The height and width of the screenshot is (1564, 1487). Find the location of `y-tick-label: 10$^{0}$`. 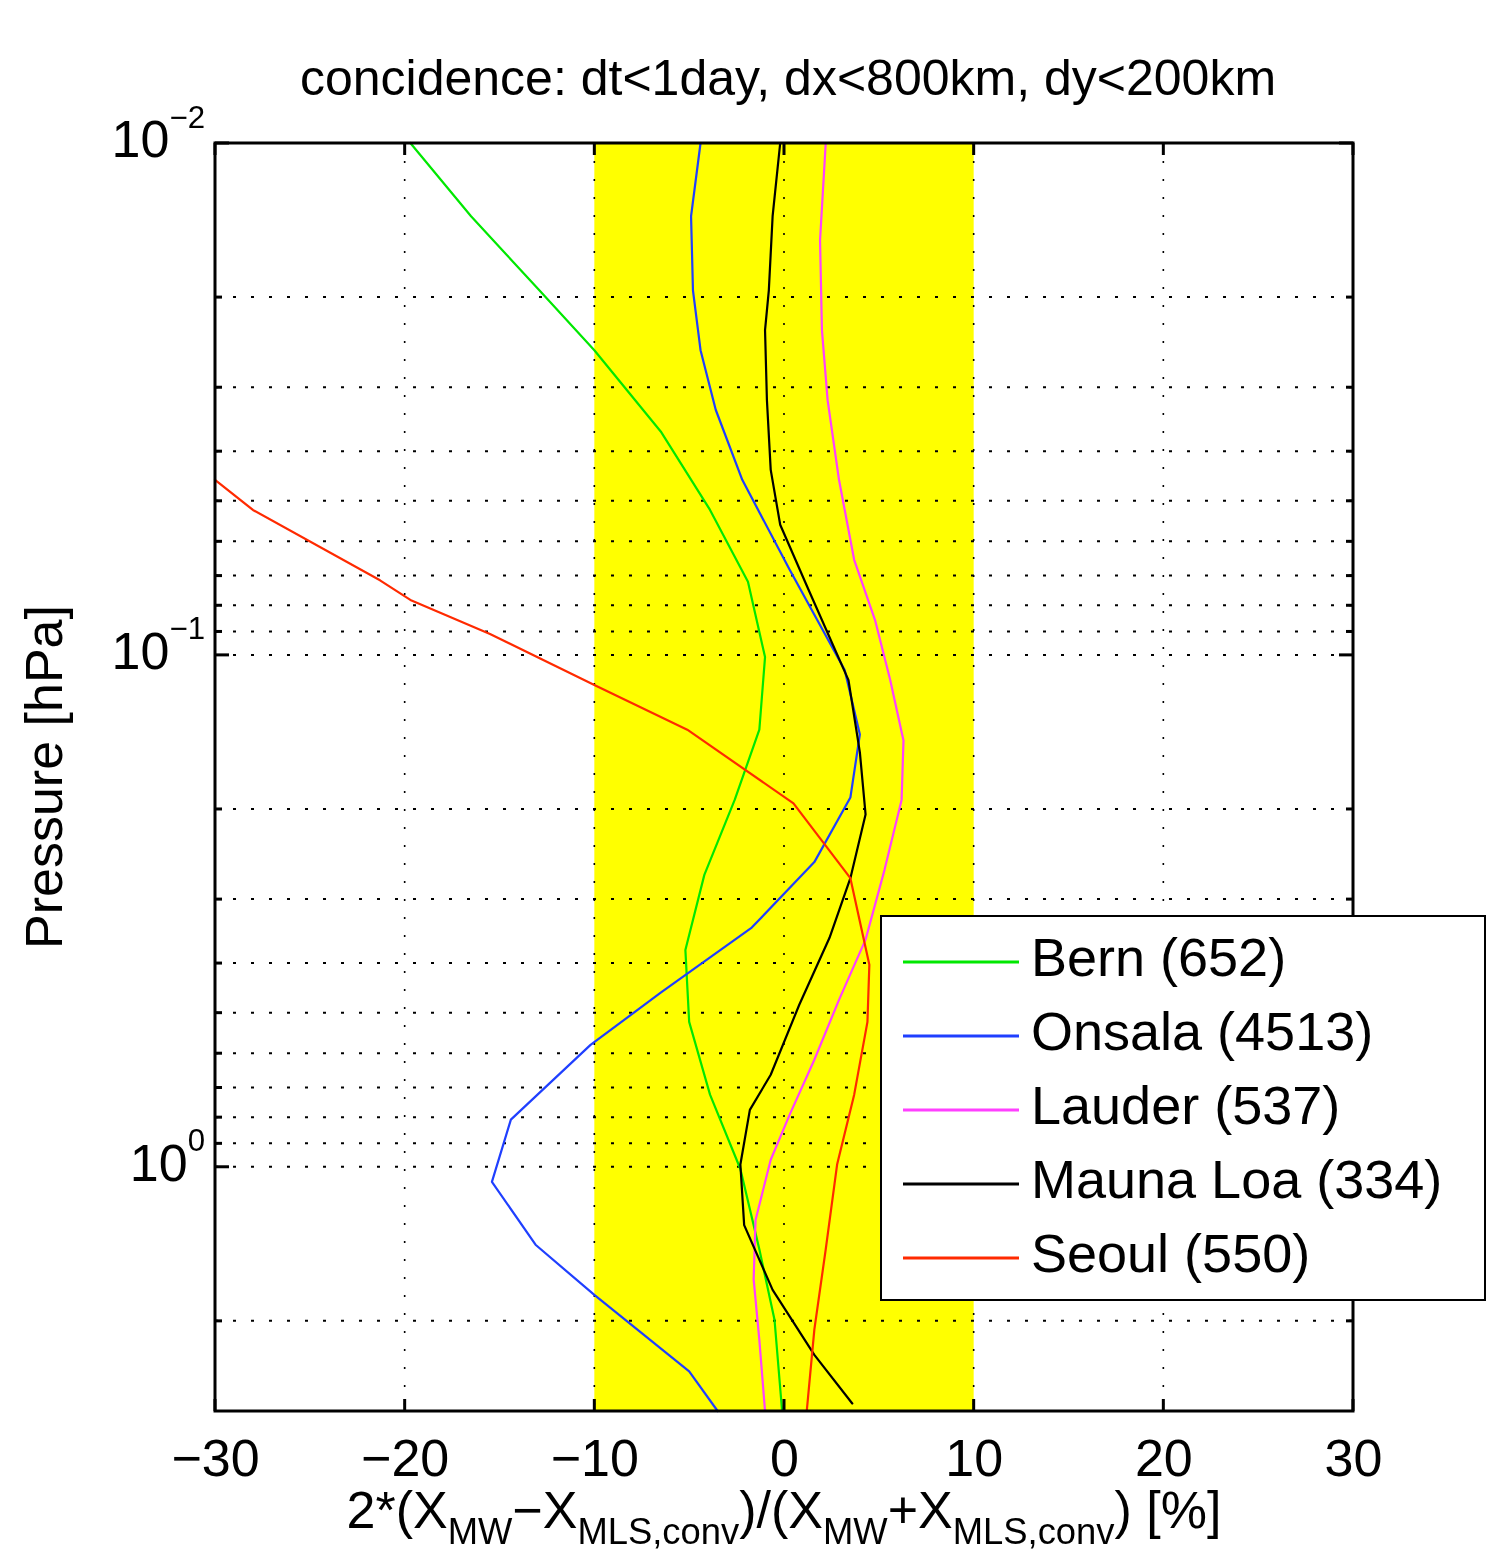

y-tick-label: 10$^{0}$ is located at coordinates (167, 1157).